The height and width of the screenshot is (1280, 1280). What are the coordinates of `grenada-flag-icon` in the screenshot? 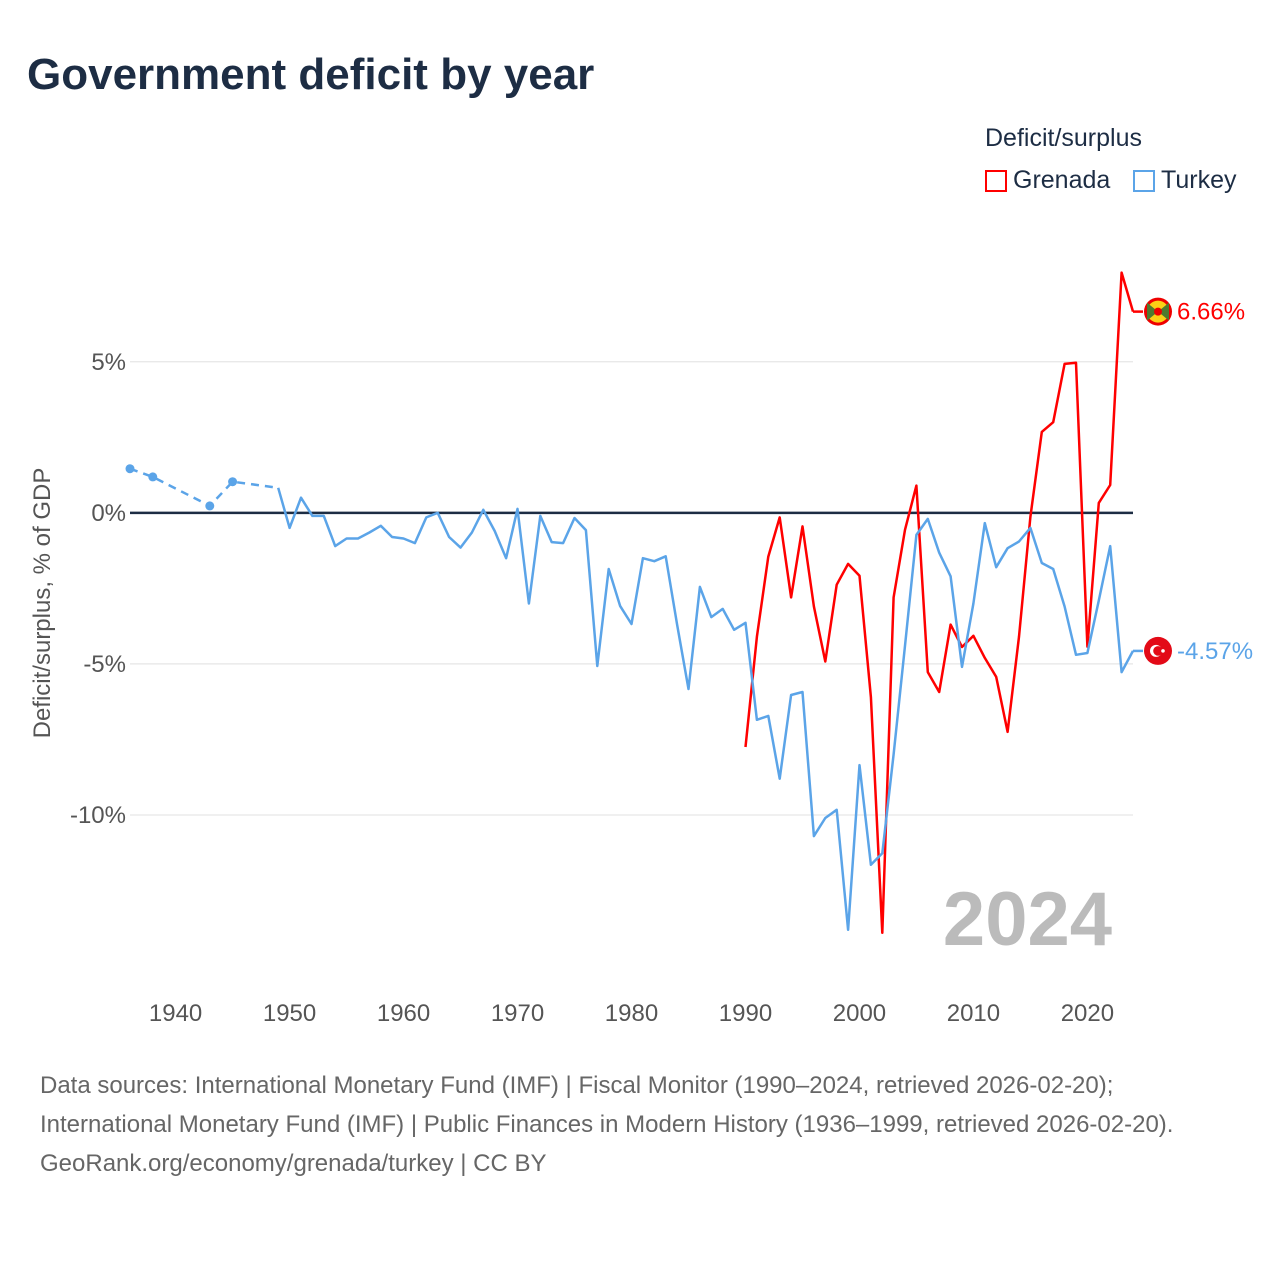 It's located at (1158, 311).